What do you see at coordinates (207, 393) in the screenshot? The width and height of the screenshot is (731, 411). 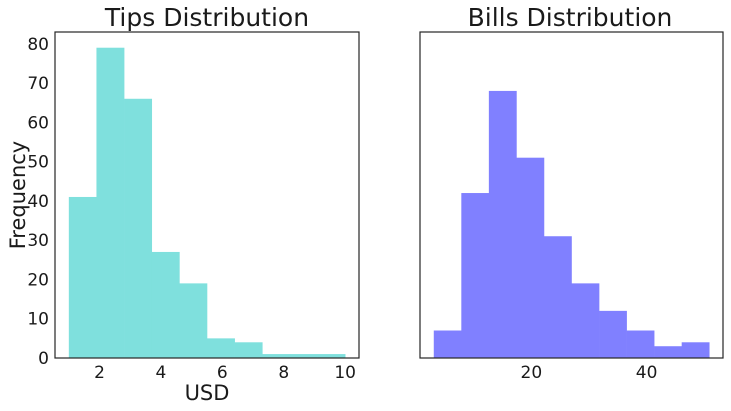 I see `tips-x-axis-label: USD` at bounding box center [207, 393].